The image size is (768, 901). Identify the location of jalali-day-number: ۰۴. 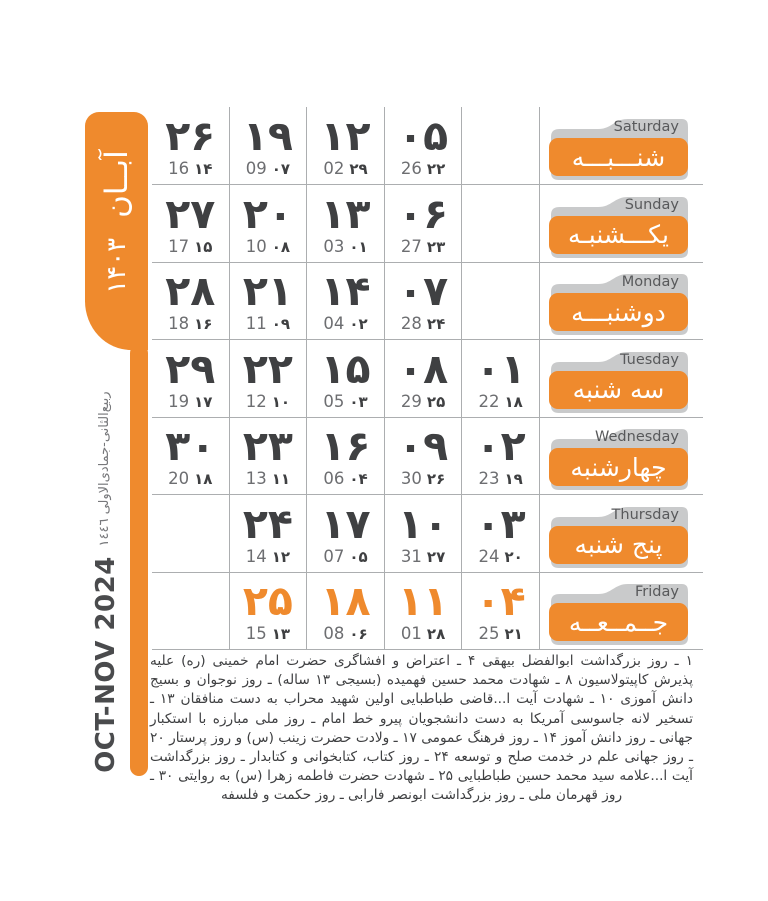
(500, 601).